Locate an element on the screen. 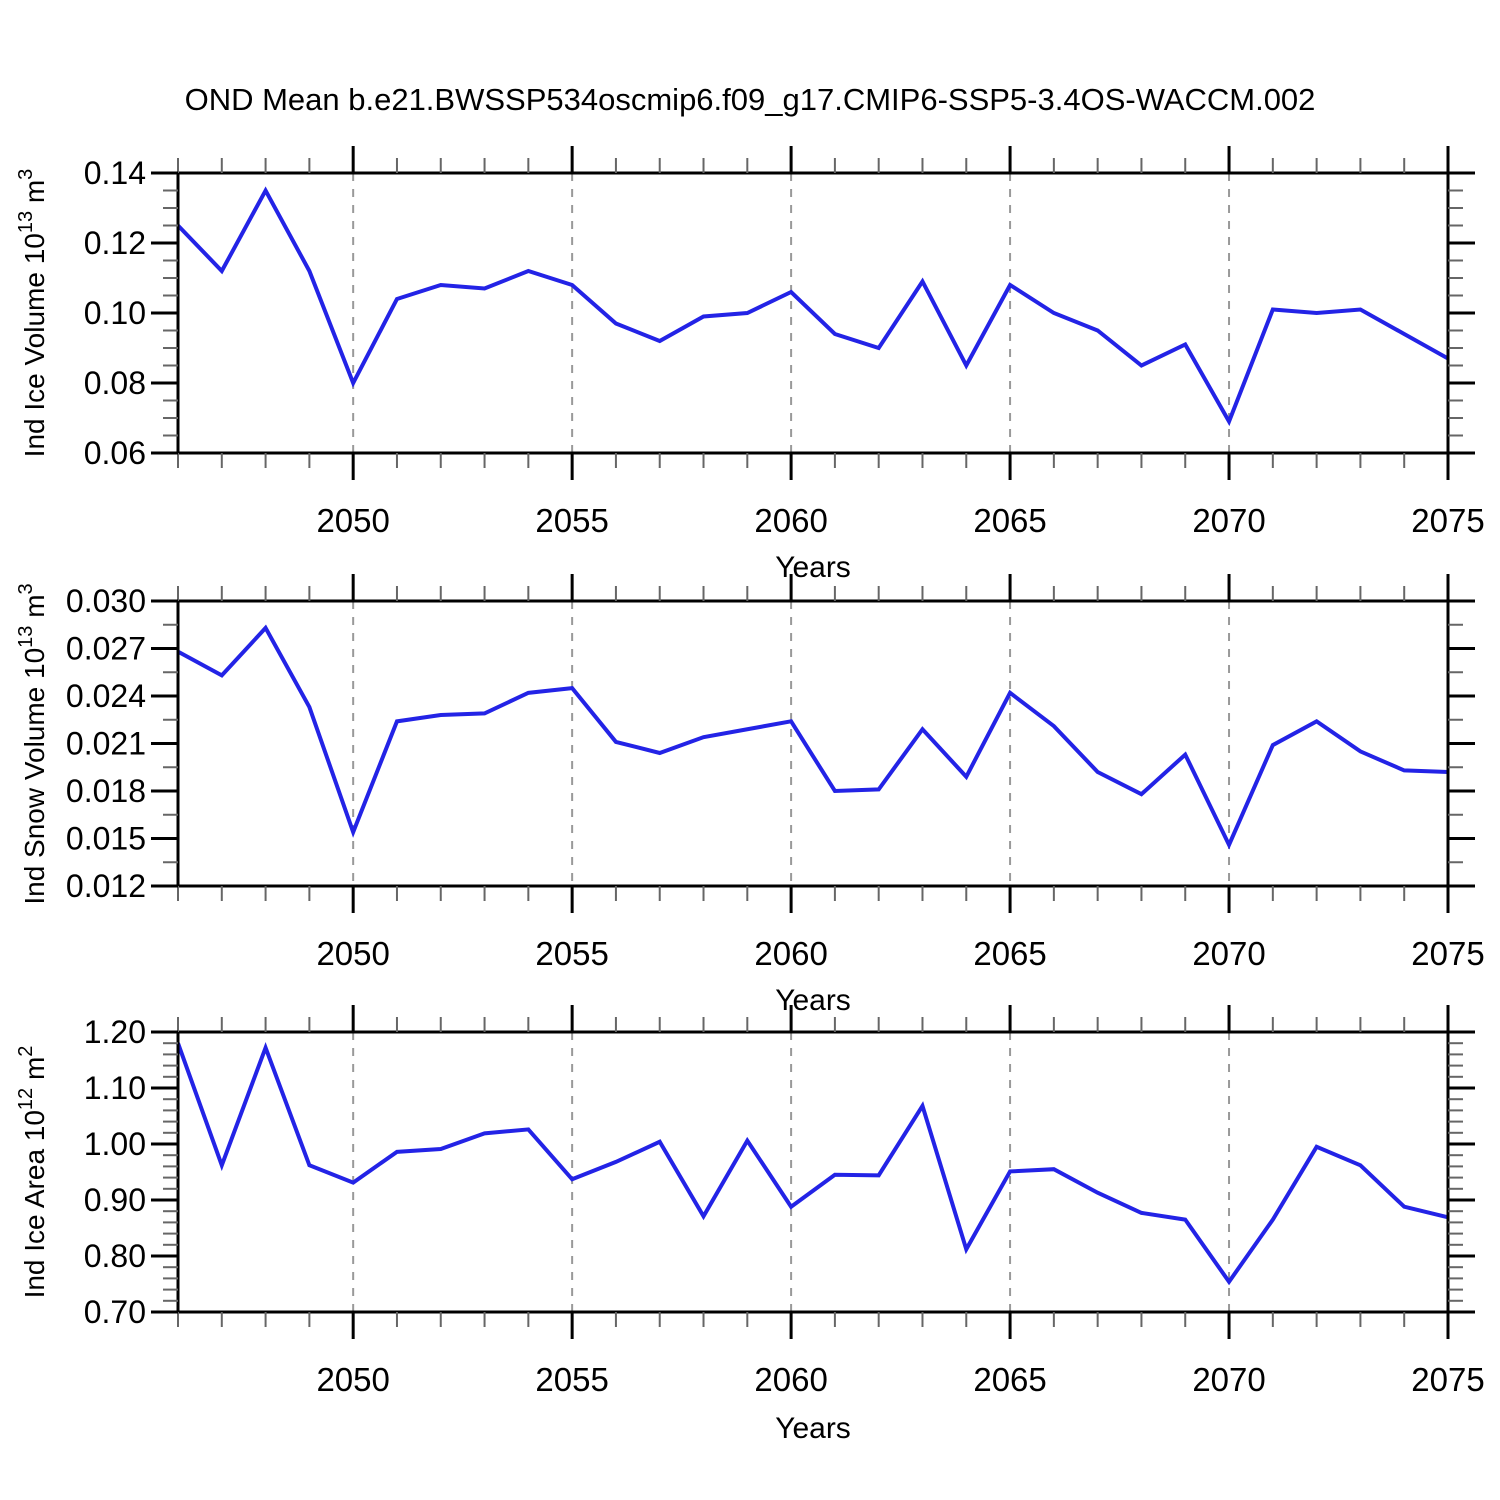 The height and width of the screenshot is (1500, 1500). data-line-ind-snow-volume is located at coordinates (813, 737).